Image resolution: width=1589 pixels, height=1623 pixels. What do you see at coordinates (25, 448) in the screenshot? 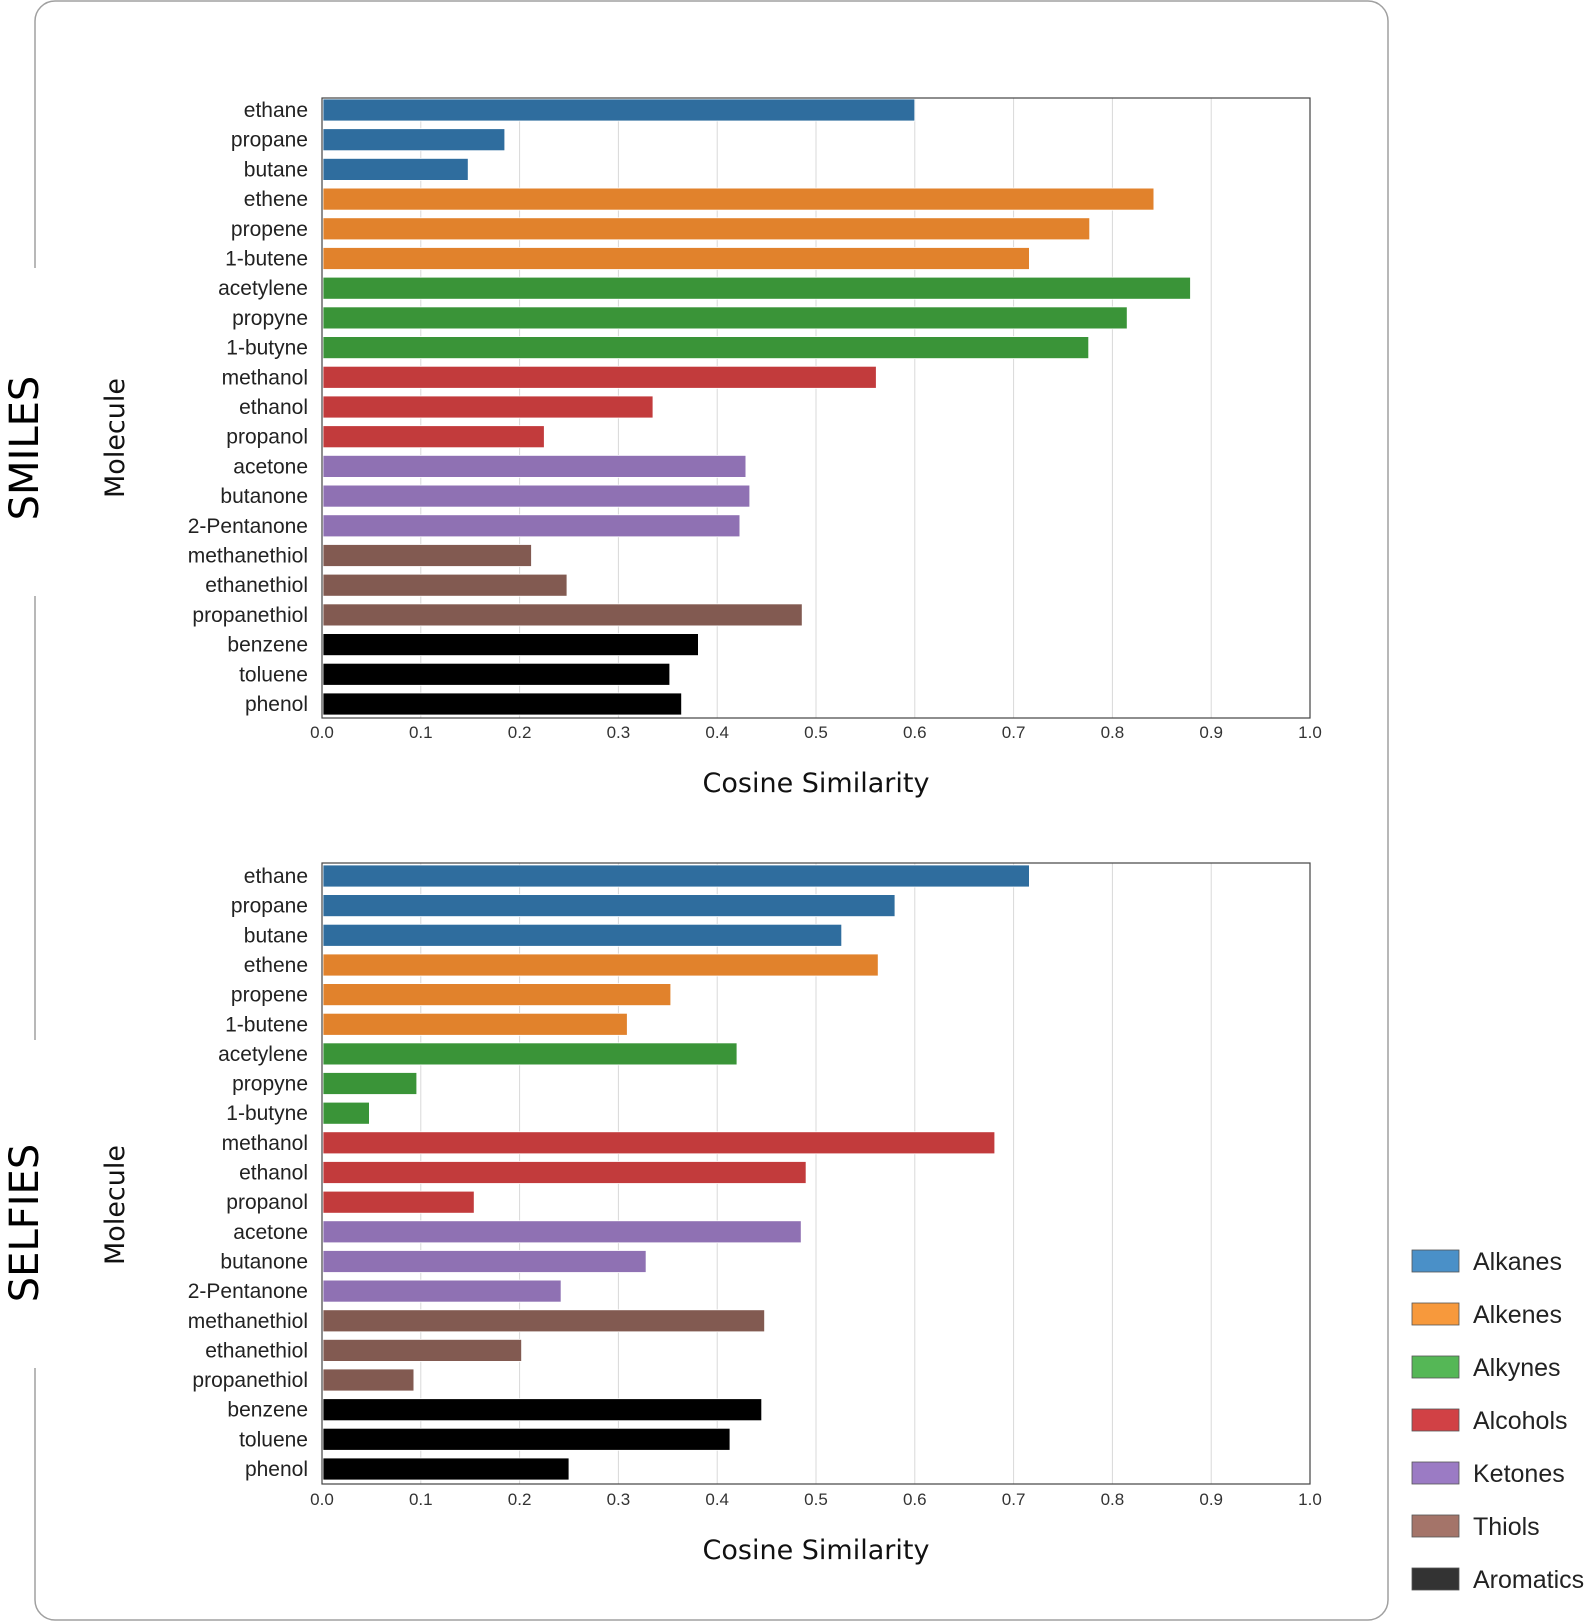
I see `panel-title: SMILES` at bounding box center [25, 448].